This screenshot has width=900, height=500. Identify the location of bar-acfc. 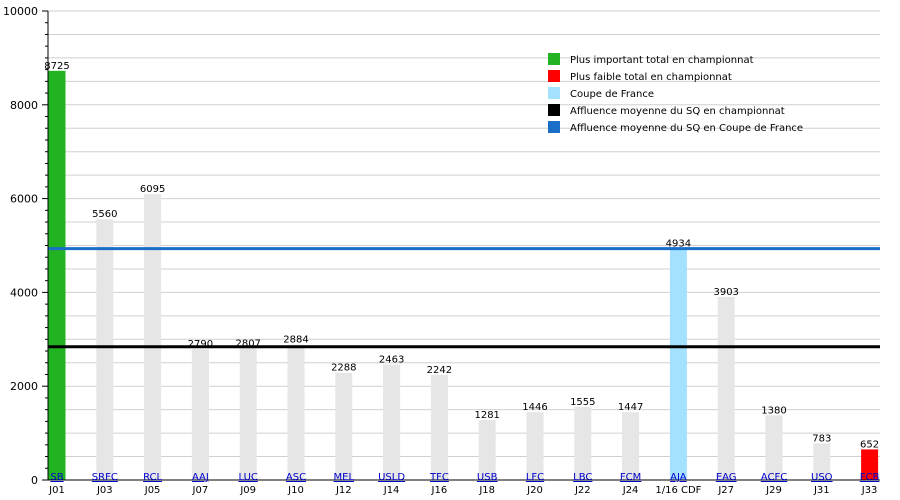
(774, 447).